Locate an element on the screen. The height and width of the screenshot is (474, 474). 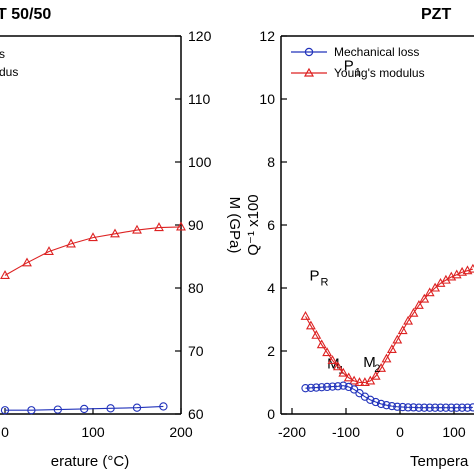
left-annotations: P 1P RM1 is located at coordinates (334, 217).